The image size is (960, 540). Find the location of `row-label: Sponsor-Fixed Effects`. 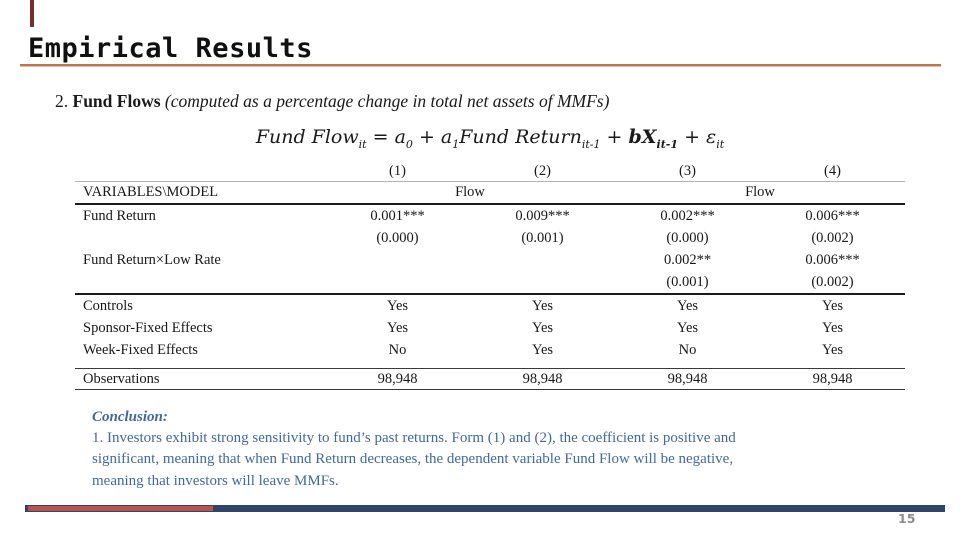

row-label: Sponsor-Fixed Effects is located at coordinates (148, 327).